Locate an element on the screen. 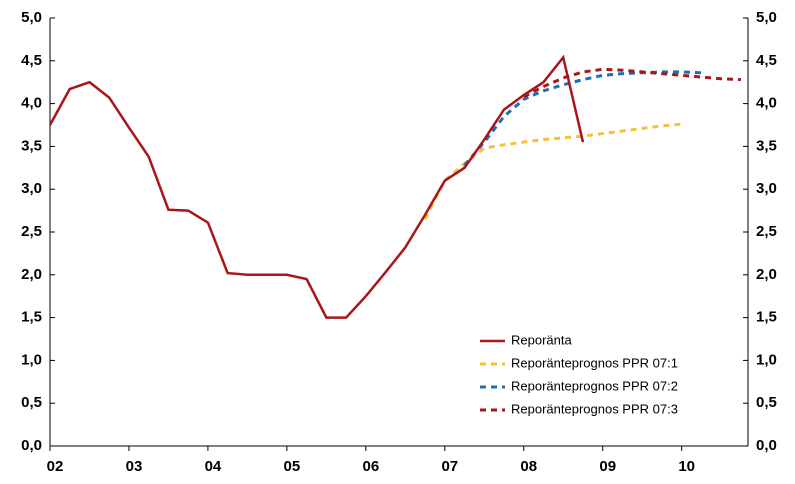 Image resolution: width=795 pixels, height=484 pixels. y-tick-label-right: 2,5 is located at coordinates (766, 231).